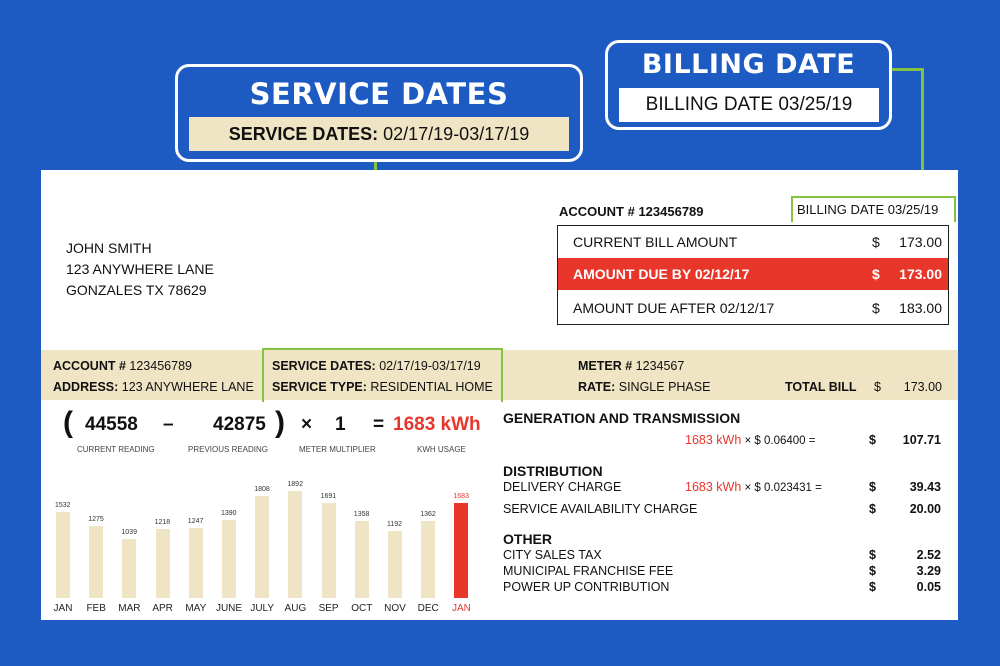 This screenshot has height=666, width=1000. Describe the element at coordinates (600, 509) in the screenshot. I see `availability-charge-label: SERVICE AVAILABILITY CHARGE` at that location.